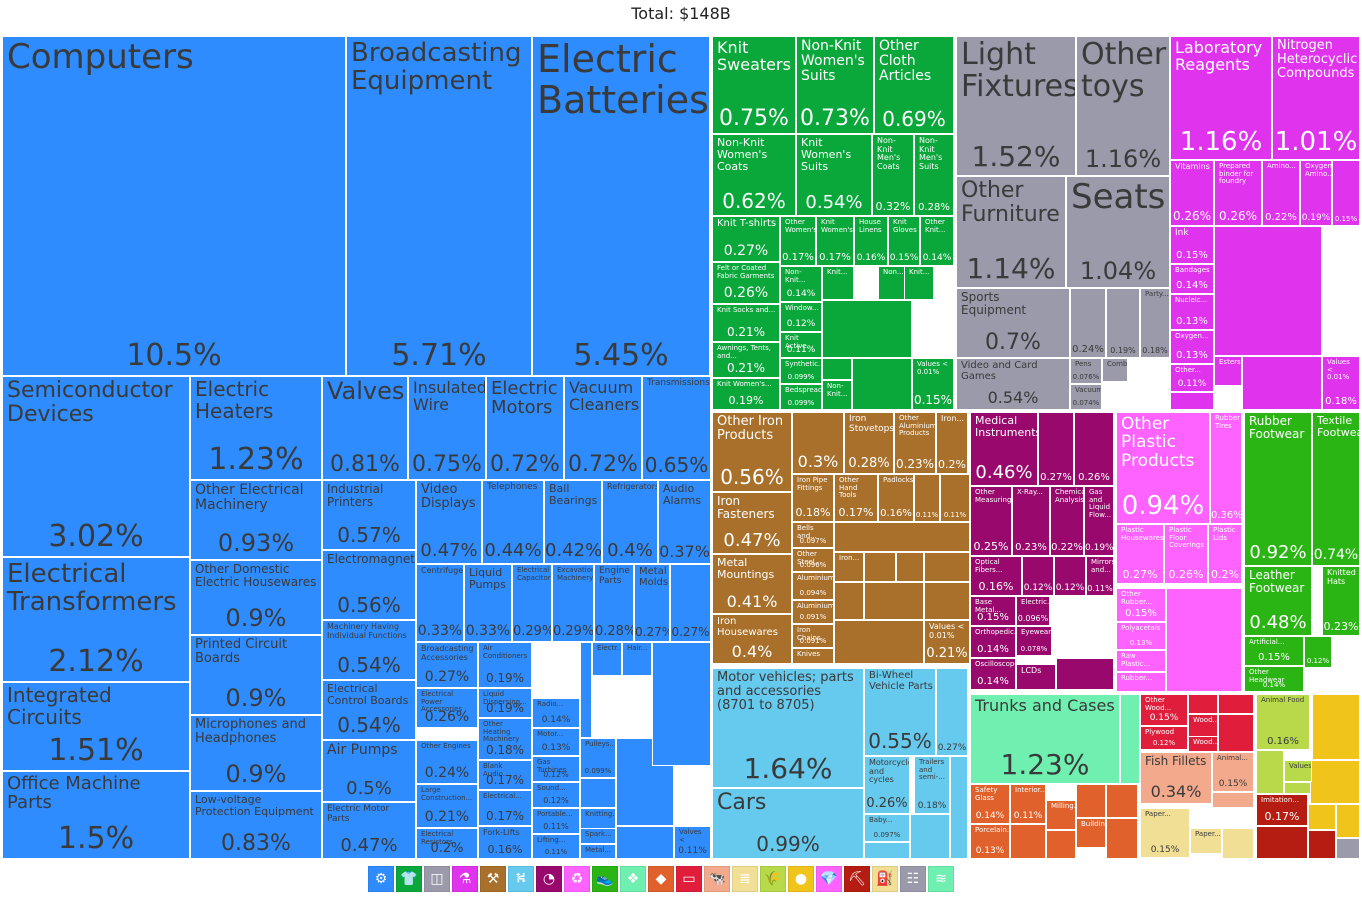 Image resolution: width=1362 pixels, height=897 pixels. Describe the element at coordinates (505, 703) in the screenshot. I see `tile-liquid-dispersing: Liquid Dispersing... 0.19%` at that location.